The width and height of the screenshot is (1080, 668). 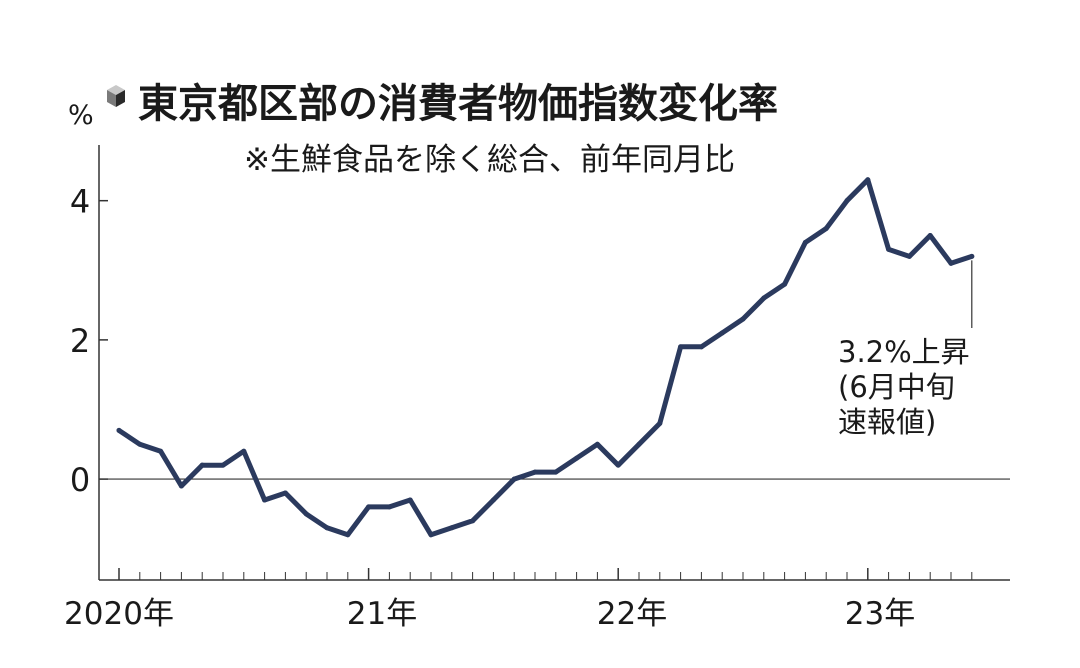 I want to click on chart-subtitle: ※生鮮食品を除く総合、前年同月比, so click(x=489, y=160).